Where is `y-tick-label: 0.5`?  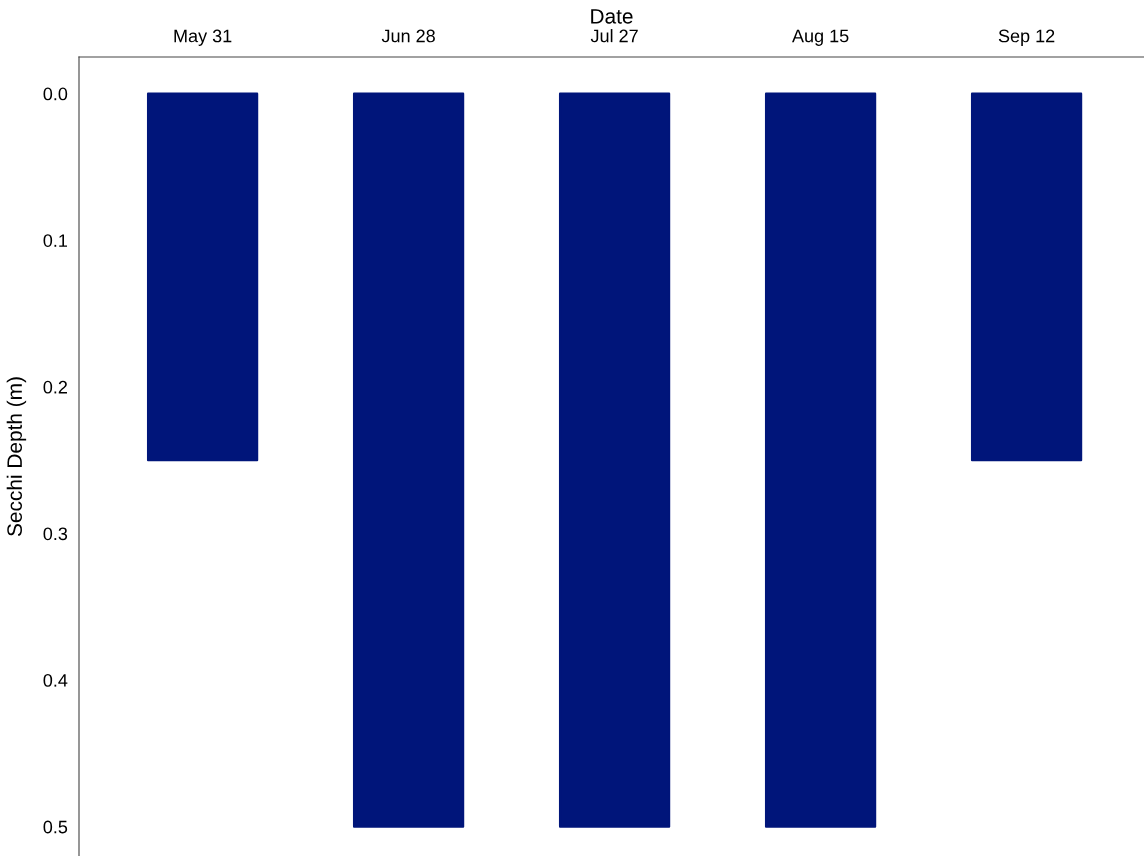 y-tick-label: 0.5 is located at coordinates (55, 827).